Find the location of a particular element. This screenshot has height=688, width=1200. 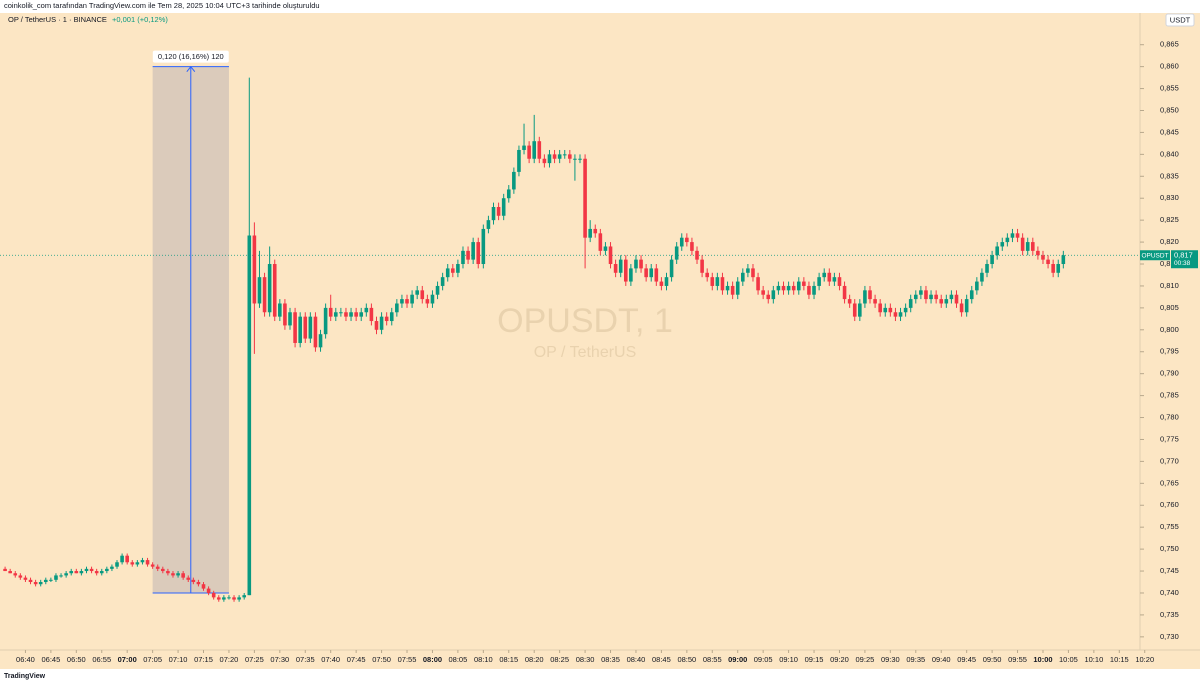

x-tick-label: 08:45 is located at coordinates (661, 659).